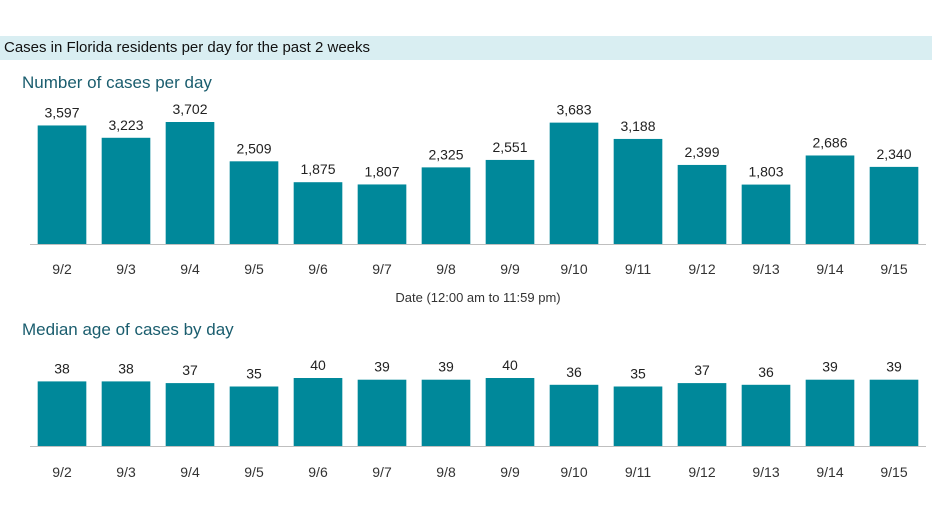 Image resolution: width=932 pixels, height=524 pixels. I want to click on median-age-tick-label: 9/11, so click(638, 472).